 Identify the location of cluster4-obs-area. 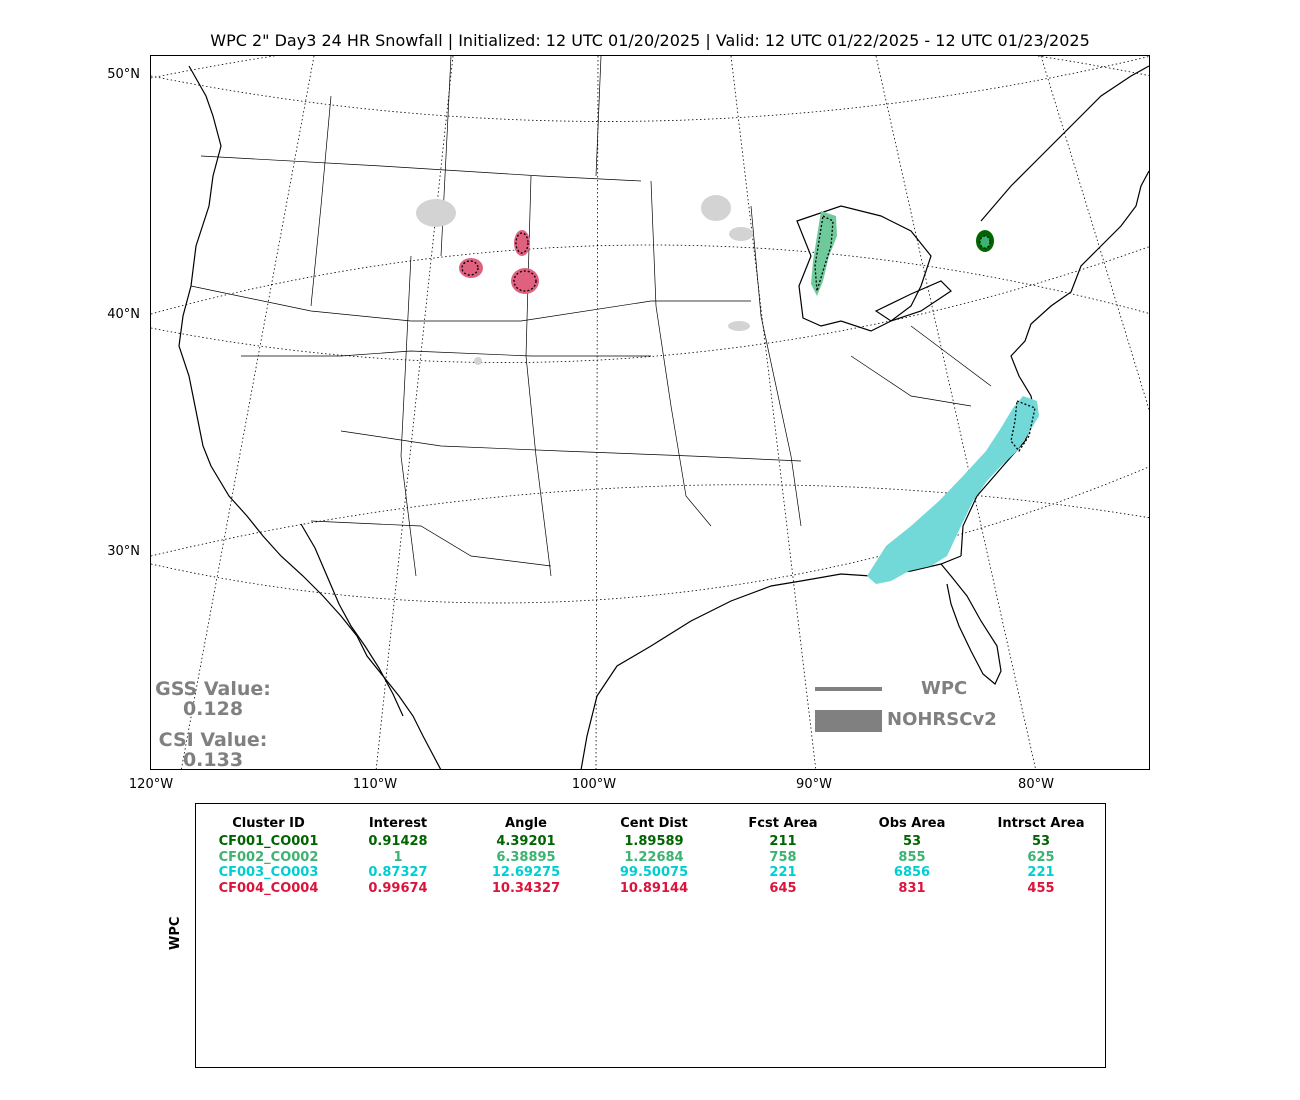
(525, 281).